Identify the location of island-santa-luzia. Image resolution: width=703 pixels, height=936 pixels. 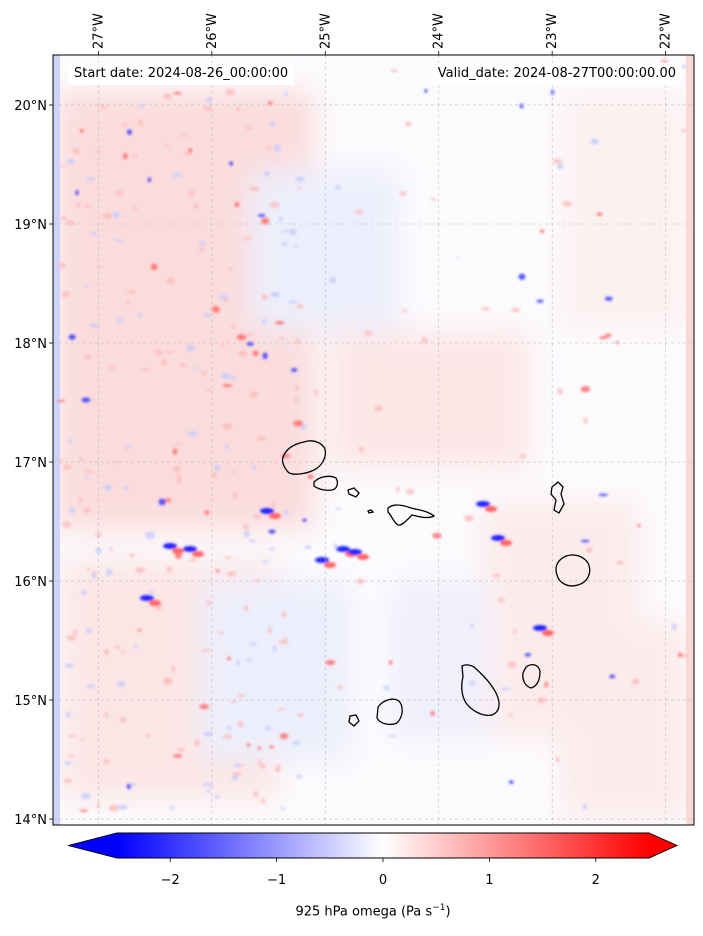
(353, 492).